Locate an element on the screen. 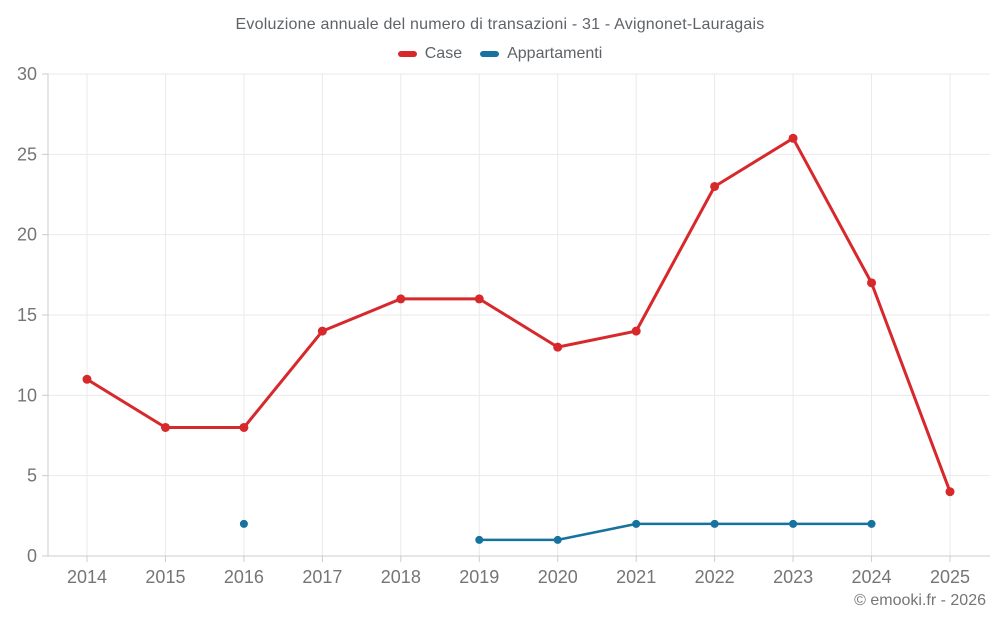  x-axis-tick-label: 2015 is located at coordinates (165, 577).